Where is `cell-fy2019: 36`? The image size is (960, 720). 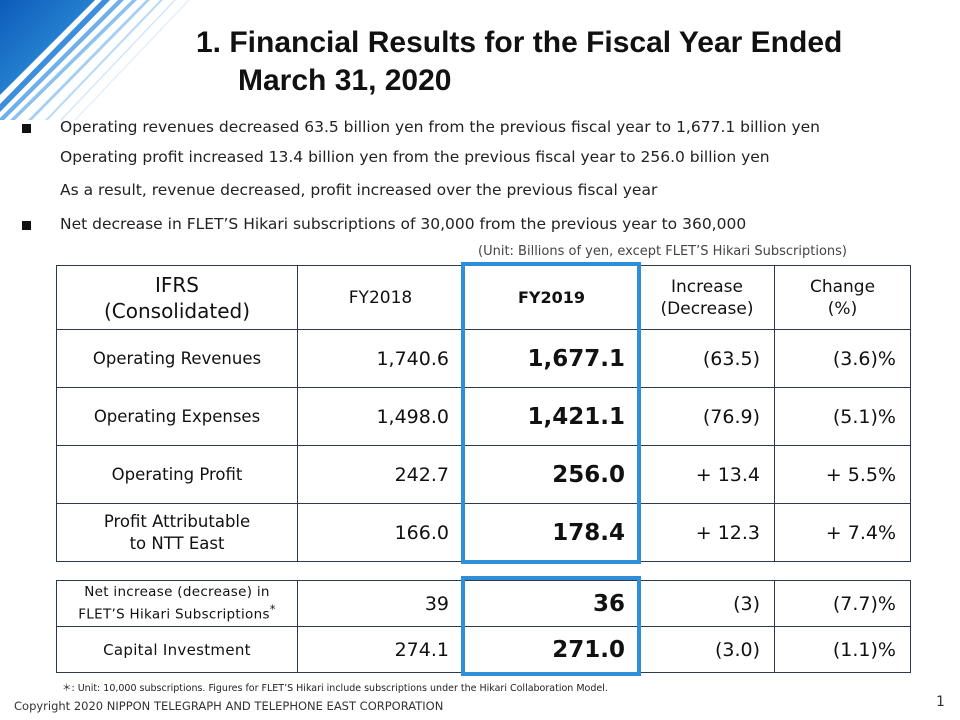 cell-fy2019: 36 is located at coordinates (551, 603).